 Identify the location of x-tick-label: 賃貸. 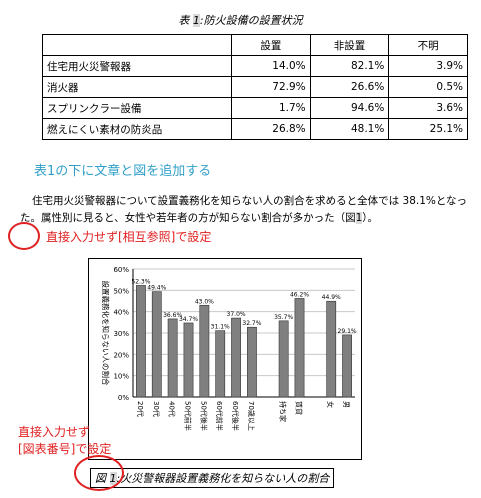
(299, 408).